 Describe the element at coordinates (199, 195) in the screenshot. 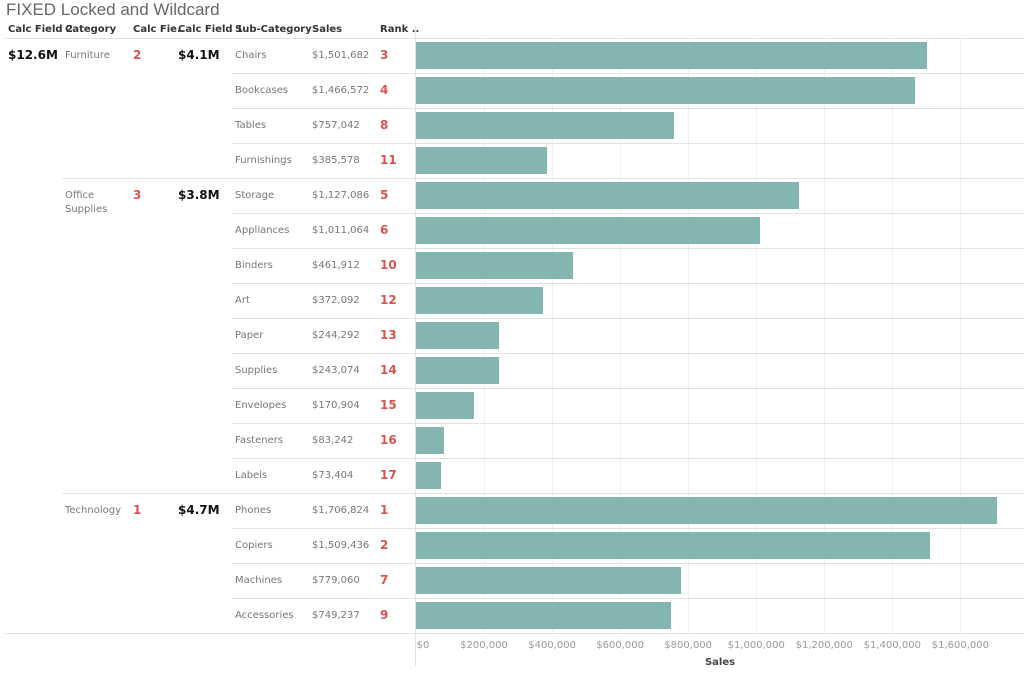

I see `calc-field-1-value: $3.8M` at that location.